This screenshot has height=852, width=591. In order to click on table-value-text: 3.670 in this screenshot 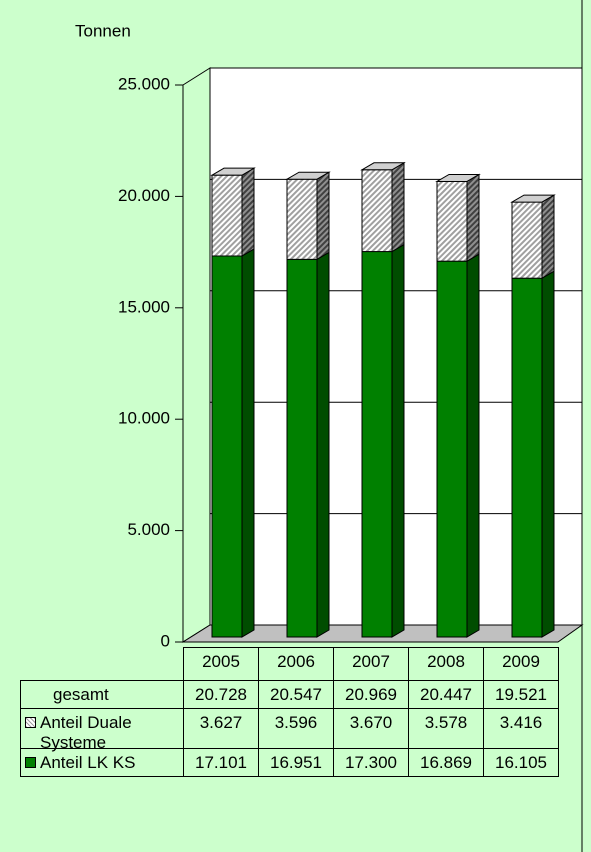, I will do `click(371, 722)`.